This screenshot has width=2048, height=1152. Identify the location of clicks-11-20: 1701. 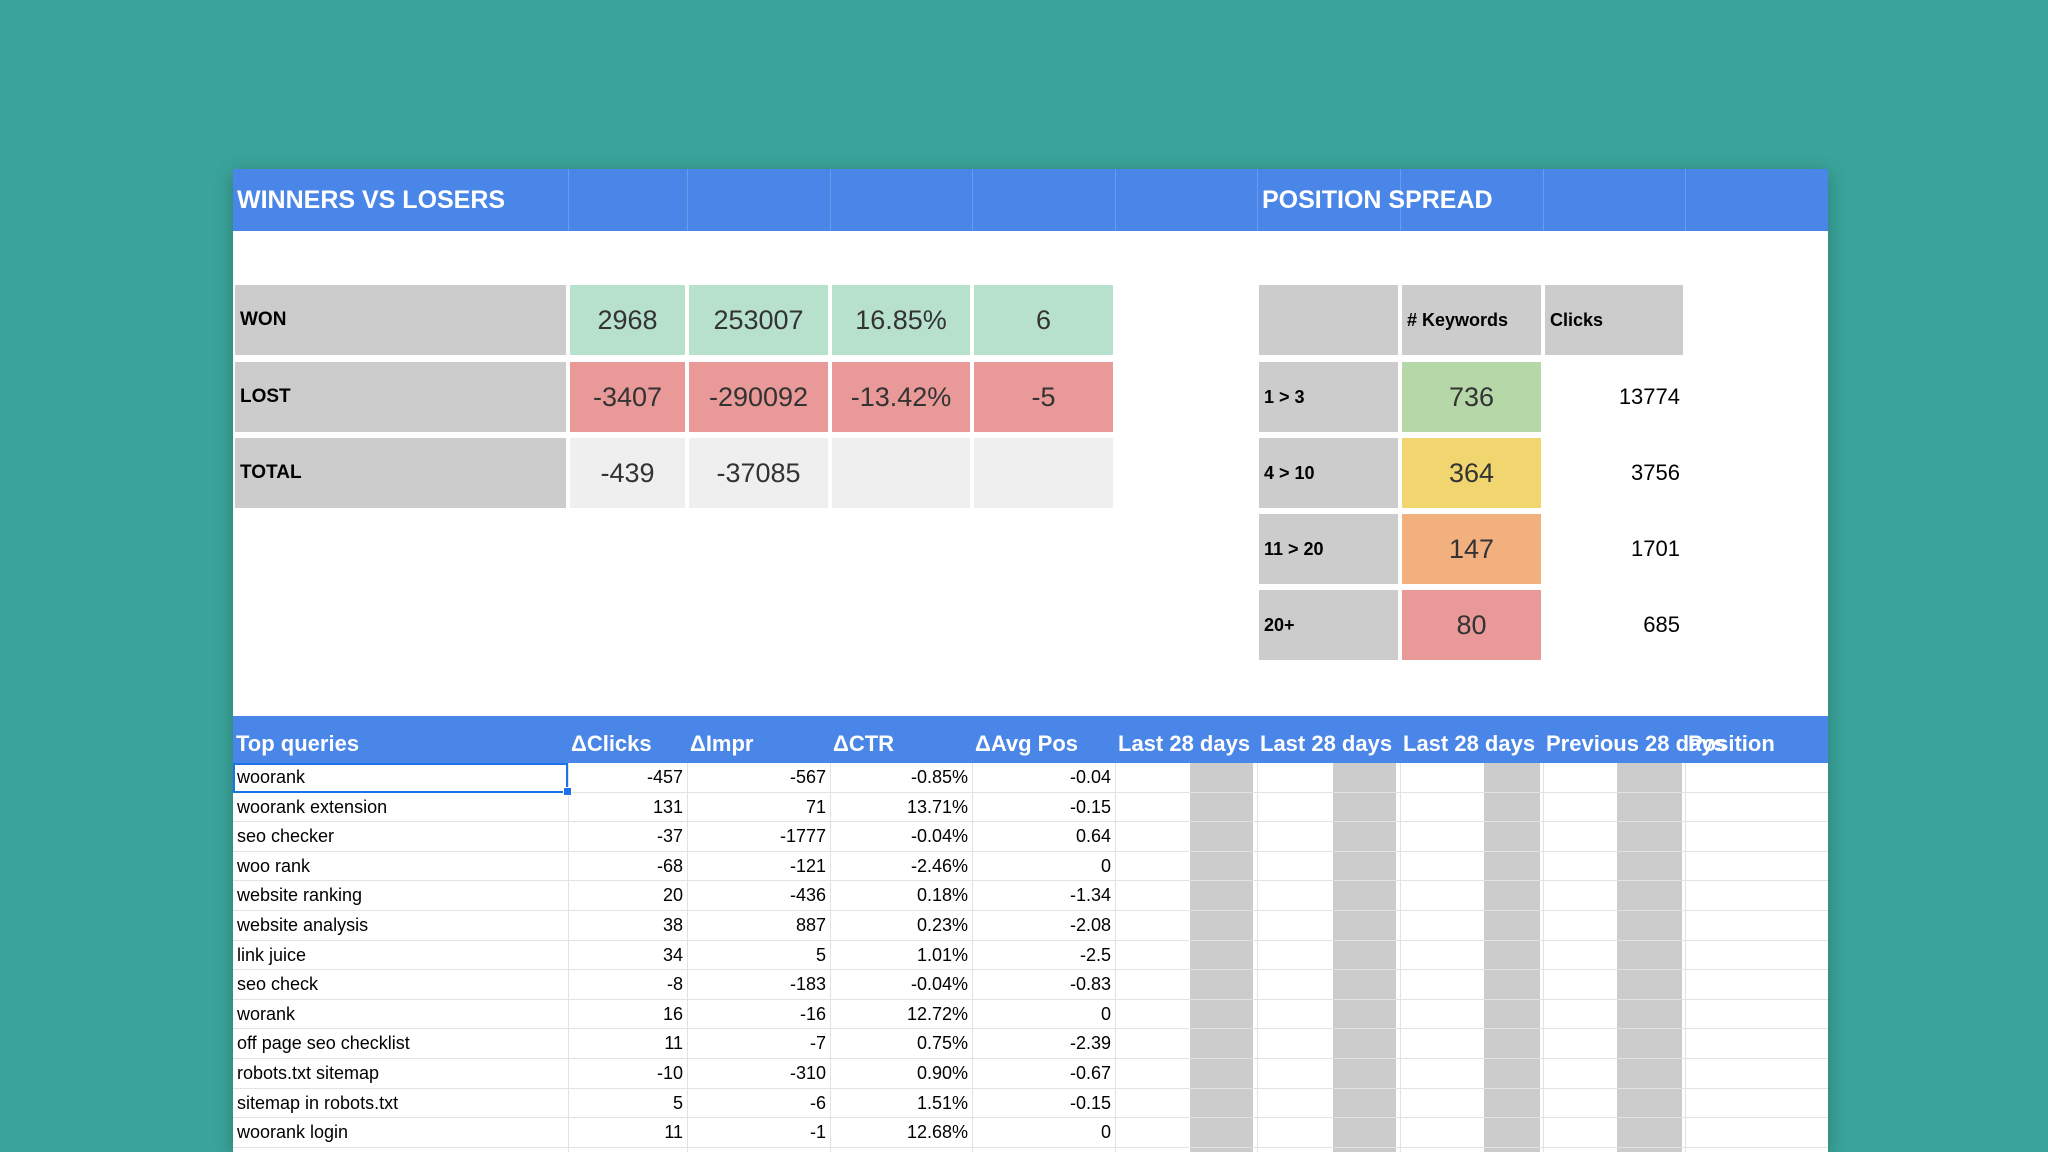
(1655, 548).